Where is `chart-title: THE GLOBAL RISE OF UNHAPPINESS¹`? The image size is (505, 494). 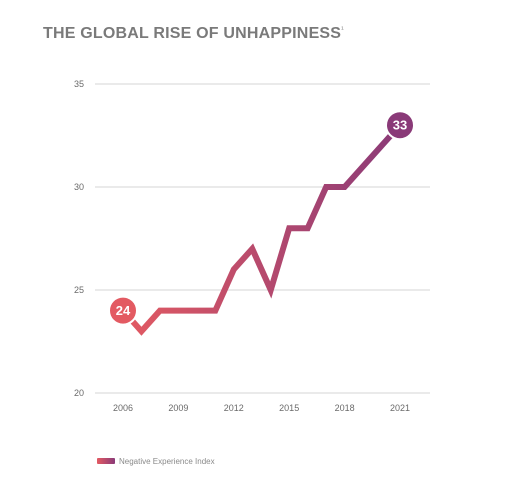 chart-title: THE GLOBAL RISE OF UNHAPPINESS¹ is located at coordinates (193, 34).